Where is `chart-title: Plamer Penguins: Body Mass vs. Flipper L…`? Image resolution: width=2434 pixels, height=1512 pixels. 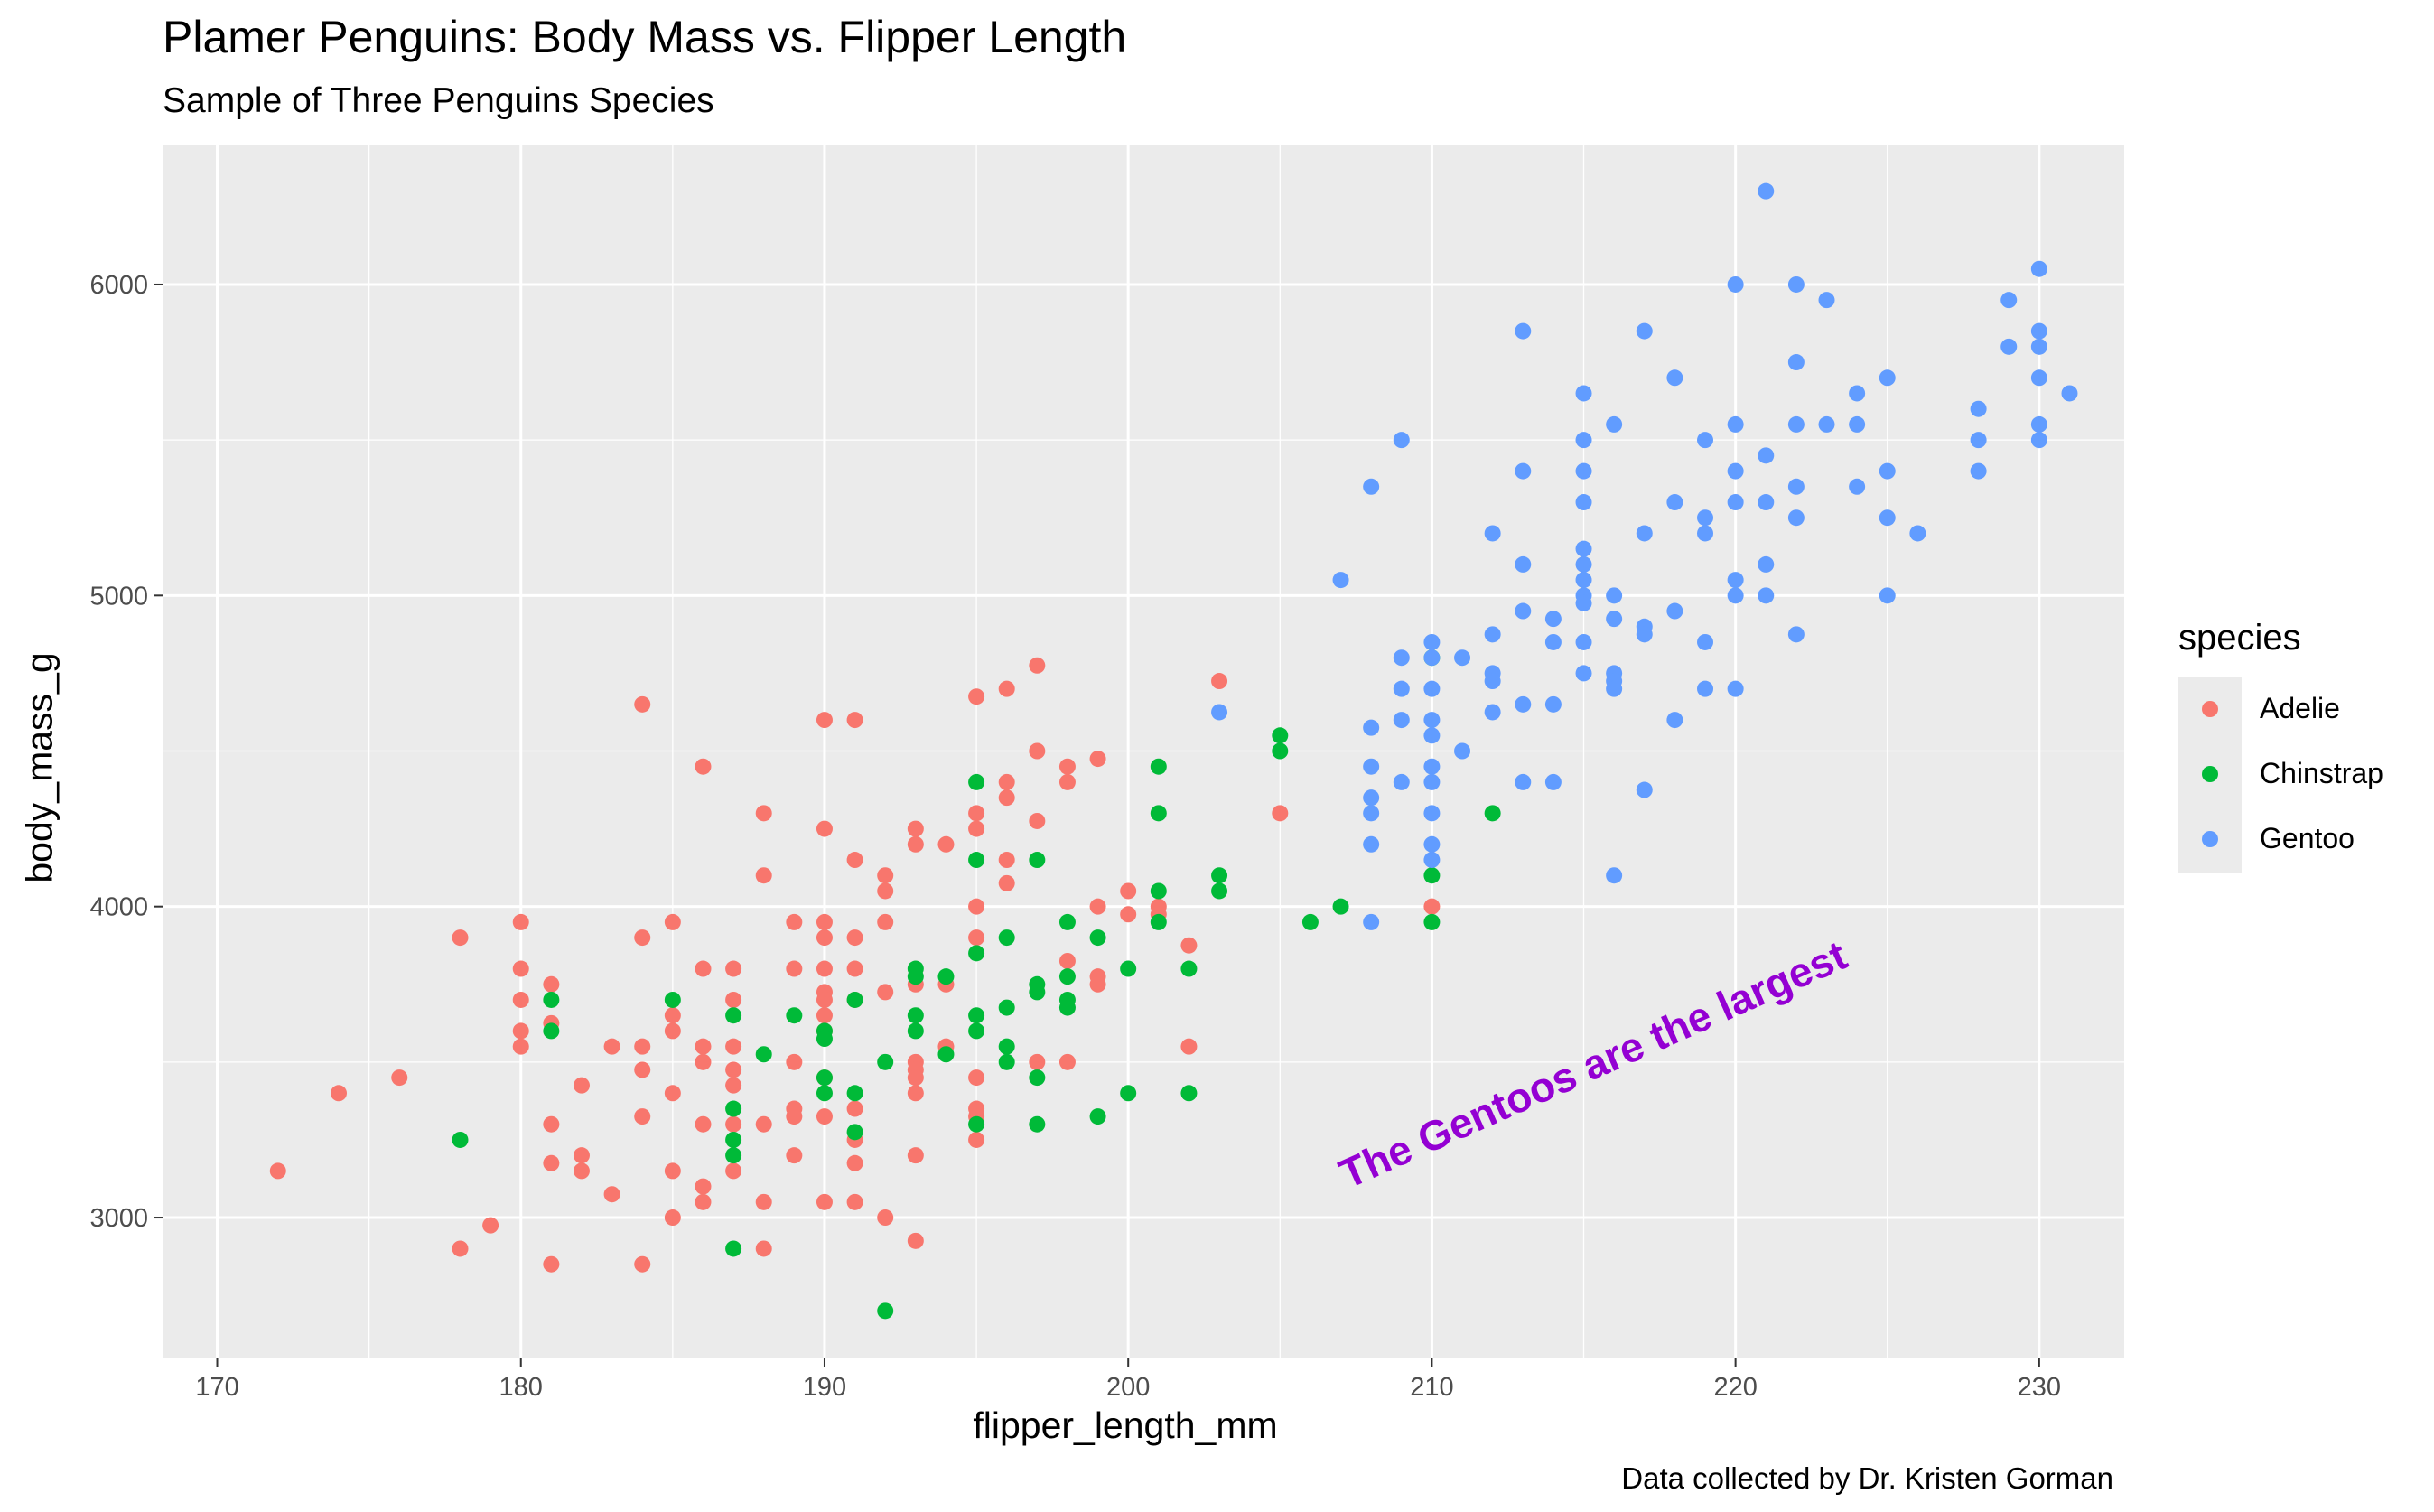
chart-title: Plamer Penguins: Body Mass vs. Flipper L… is located at coordinates (645, 37).